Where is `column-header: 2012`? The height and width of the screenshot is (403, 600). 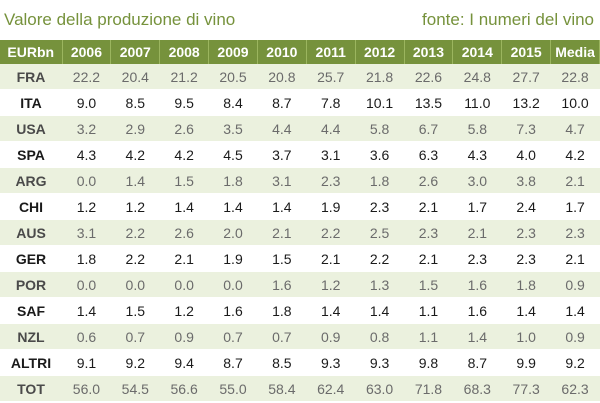
column-header: 2012 is located at coordinates (380, 52).